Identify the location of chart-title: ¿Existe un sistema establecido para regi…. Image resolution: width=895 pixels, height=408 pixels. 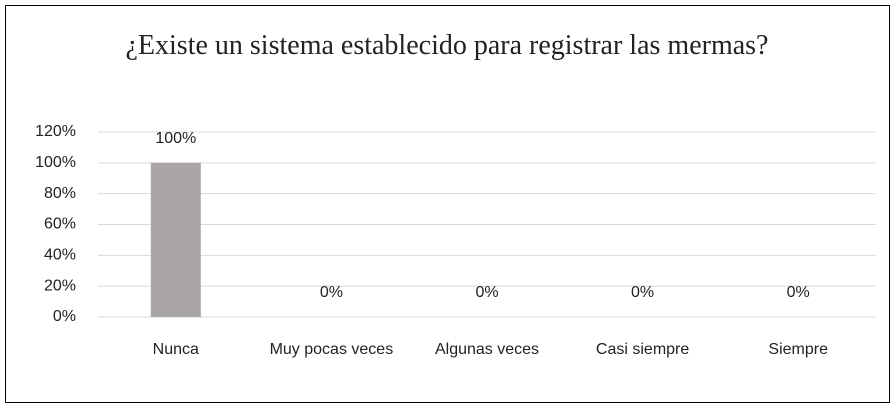
(447, 45).